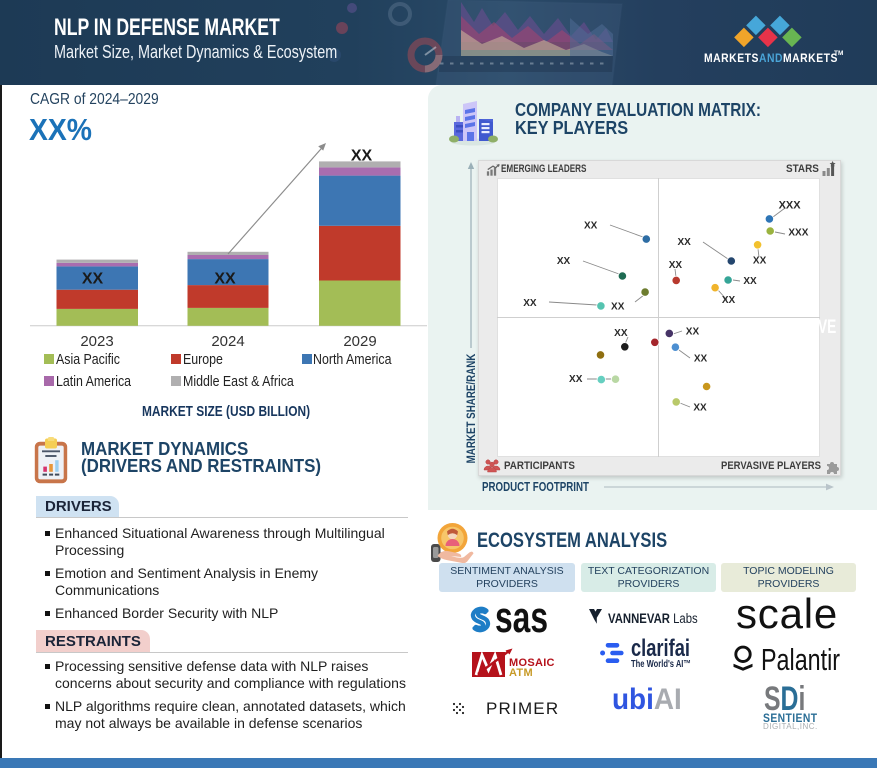  Describe the element at coordinates (838, 53) in the screenshot. I see `svg-text: TM` at that location.